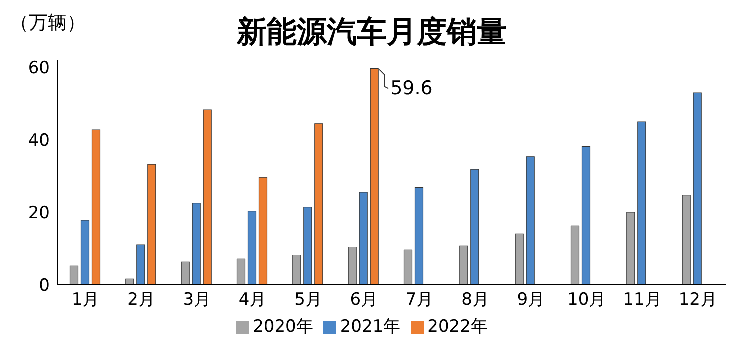 The image size is (744, 345). I want to click on legend-label: 2022年, so click(458, 327).